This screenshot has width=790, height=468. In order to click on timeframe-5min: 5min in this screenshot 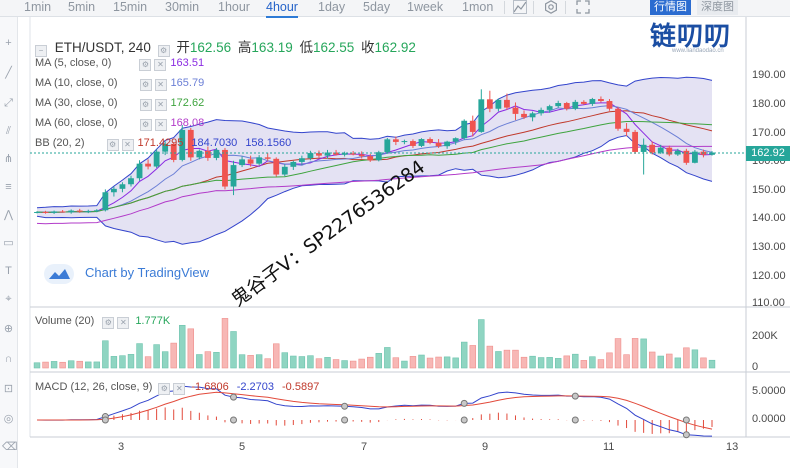, I will do `click(82, 7)`.